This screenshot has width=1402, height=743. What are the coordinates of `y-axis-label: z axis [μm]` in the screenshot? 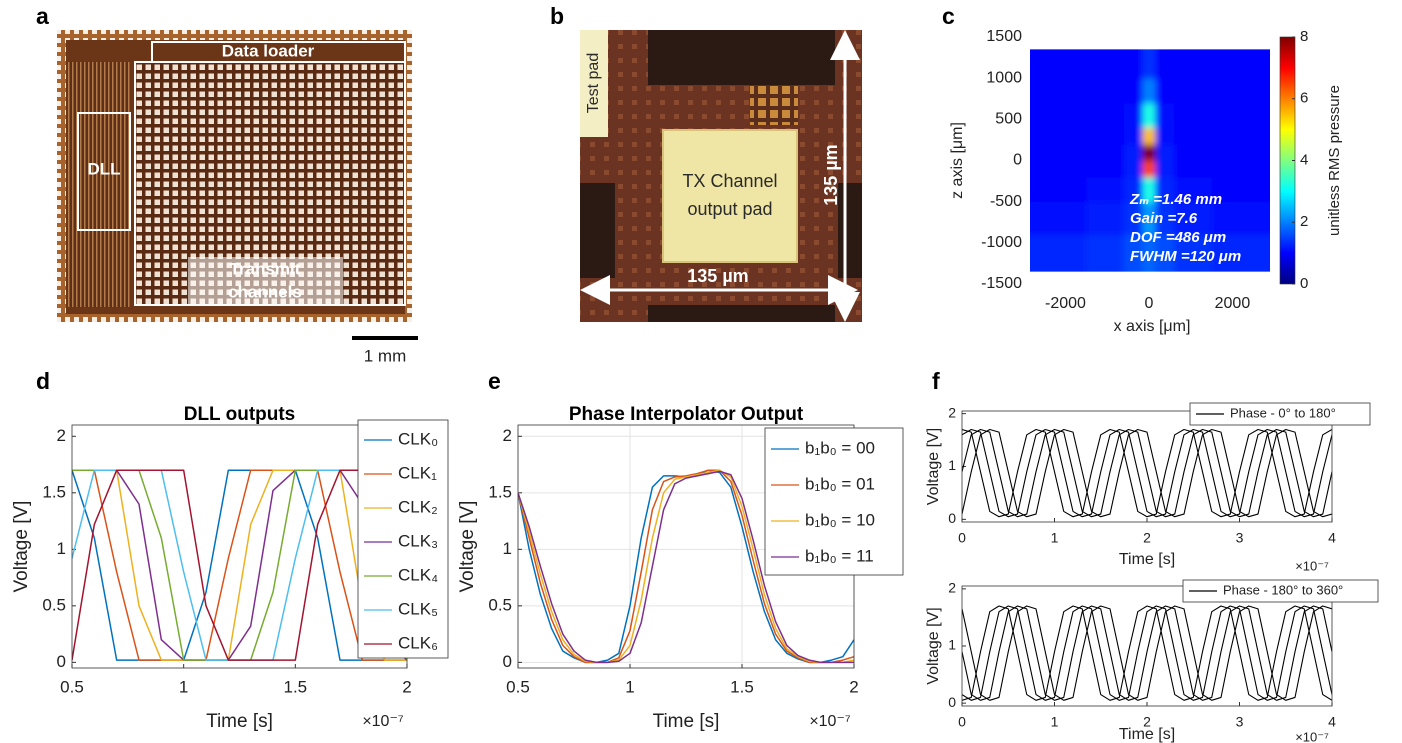 It's located at (957, 160).